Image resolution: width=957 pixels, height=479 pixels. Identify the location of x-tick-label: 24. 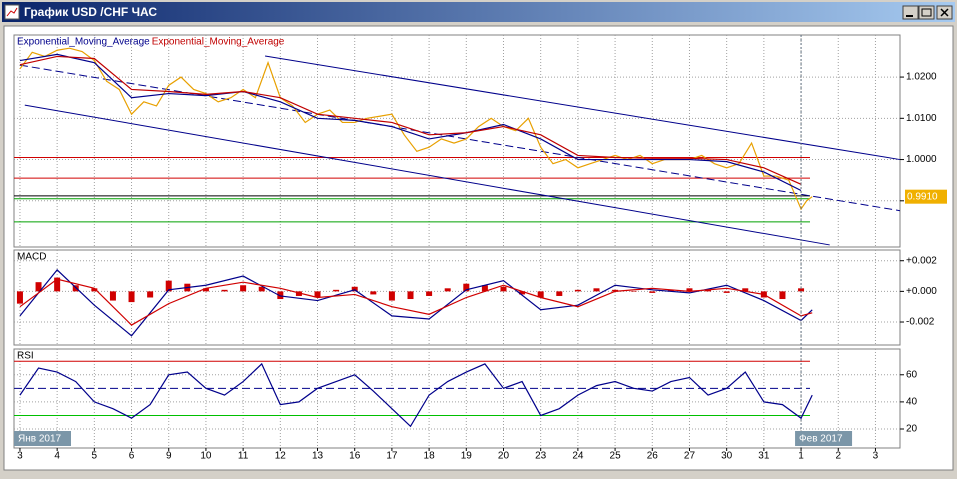
(578, 456).